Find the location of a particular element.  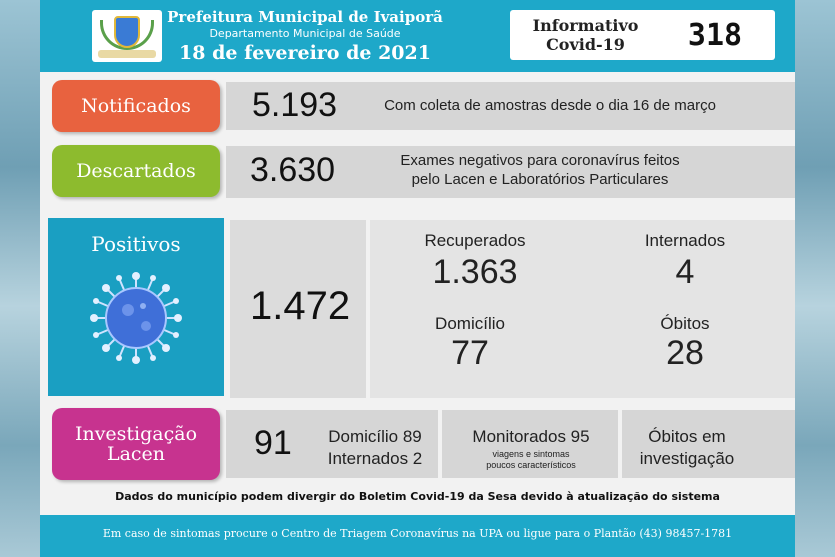

obitos-label: Óbitos is located at coordinates (685, 323).